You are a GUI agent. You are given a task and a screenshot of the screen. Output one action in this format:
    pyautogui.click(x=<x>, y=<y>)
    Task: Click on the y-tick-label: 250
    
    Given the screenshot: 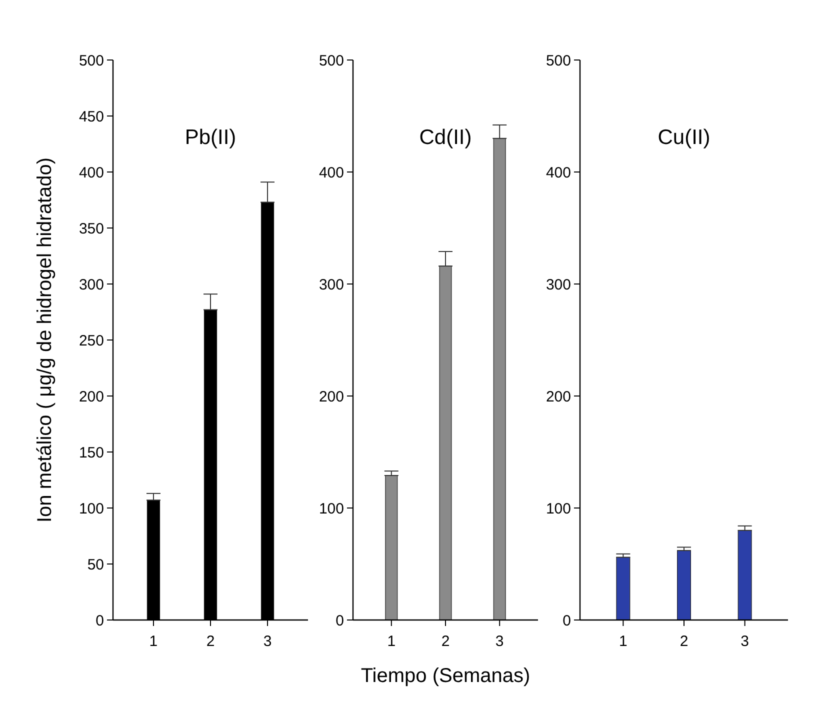 What is the action you would take?
    pyautogui.click(x=91, y=341)
    